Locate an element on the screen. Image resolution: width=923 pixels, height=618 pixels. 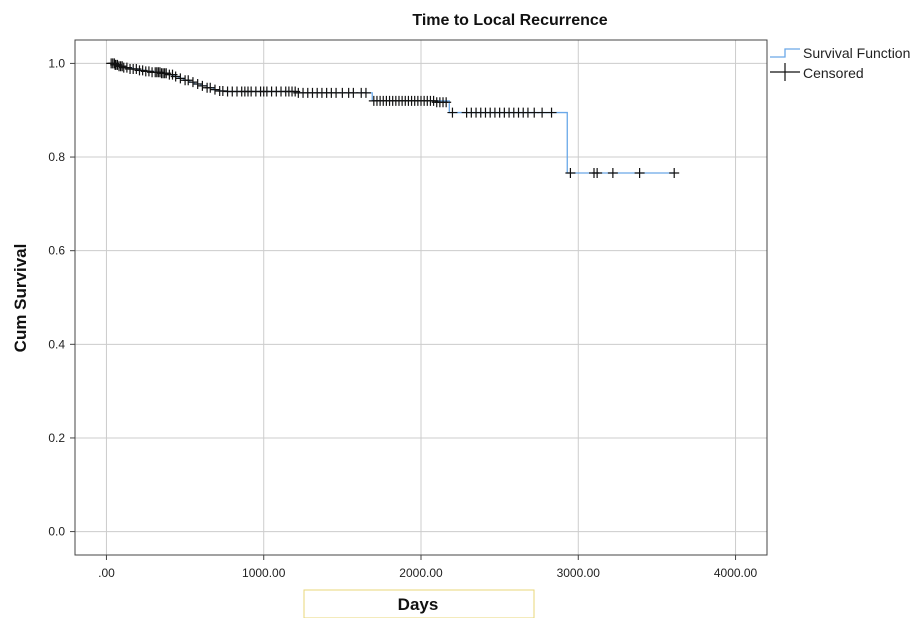
y-tick-label: 0.8 is located at coordinates (56, 157).